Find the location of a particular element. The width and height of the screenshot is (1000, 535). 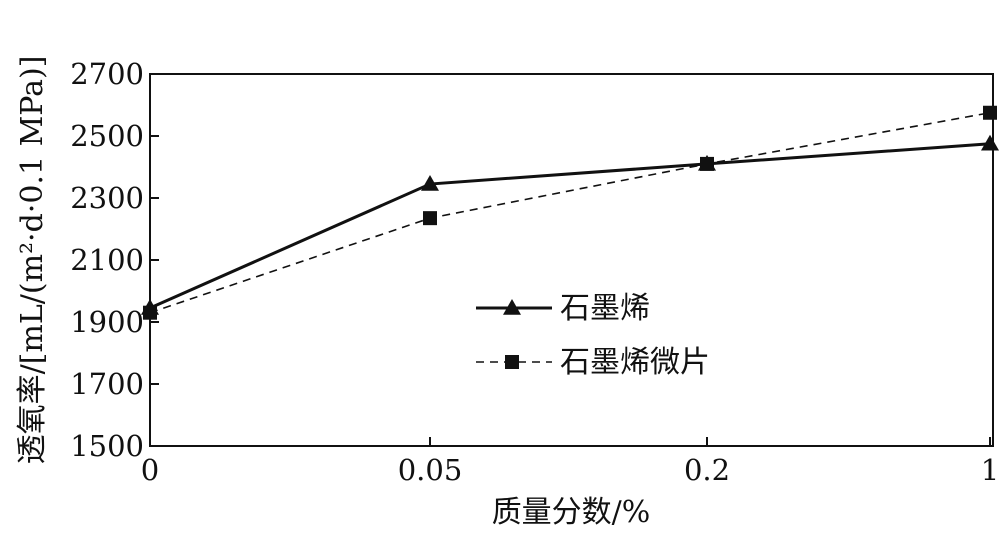

legend-label: 石墨烯 is located at coordinates (605, 308).